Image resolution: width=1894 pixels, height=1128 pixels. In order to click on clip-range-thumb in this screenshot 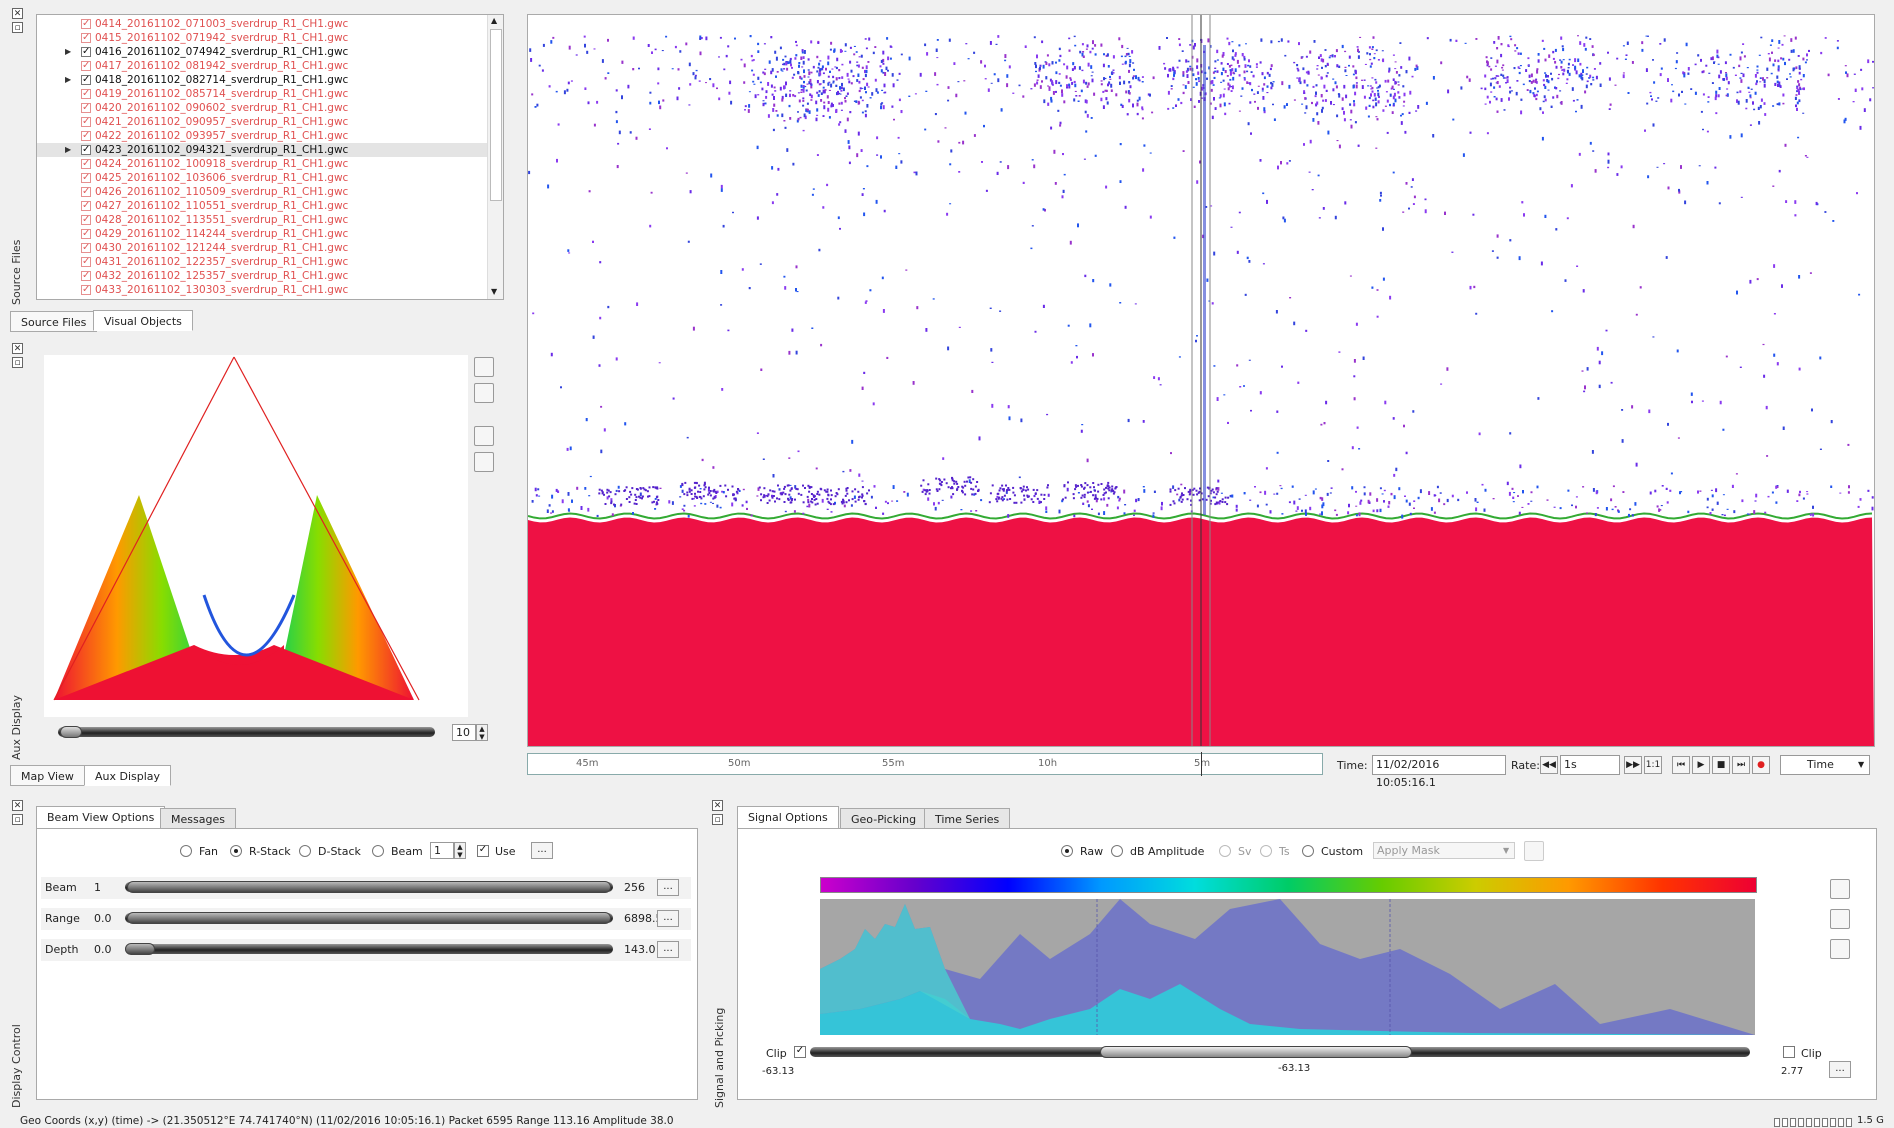, I will do `click(1256, 1052)`.